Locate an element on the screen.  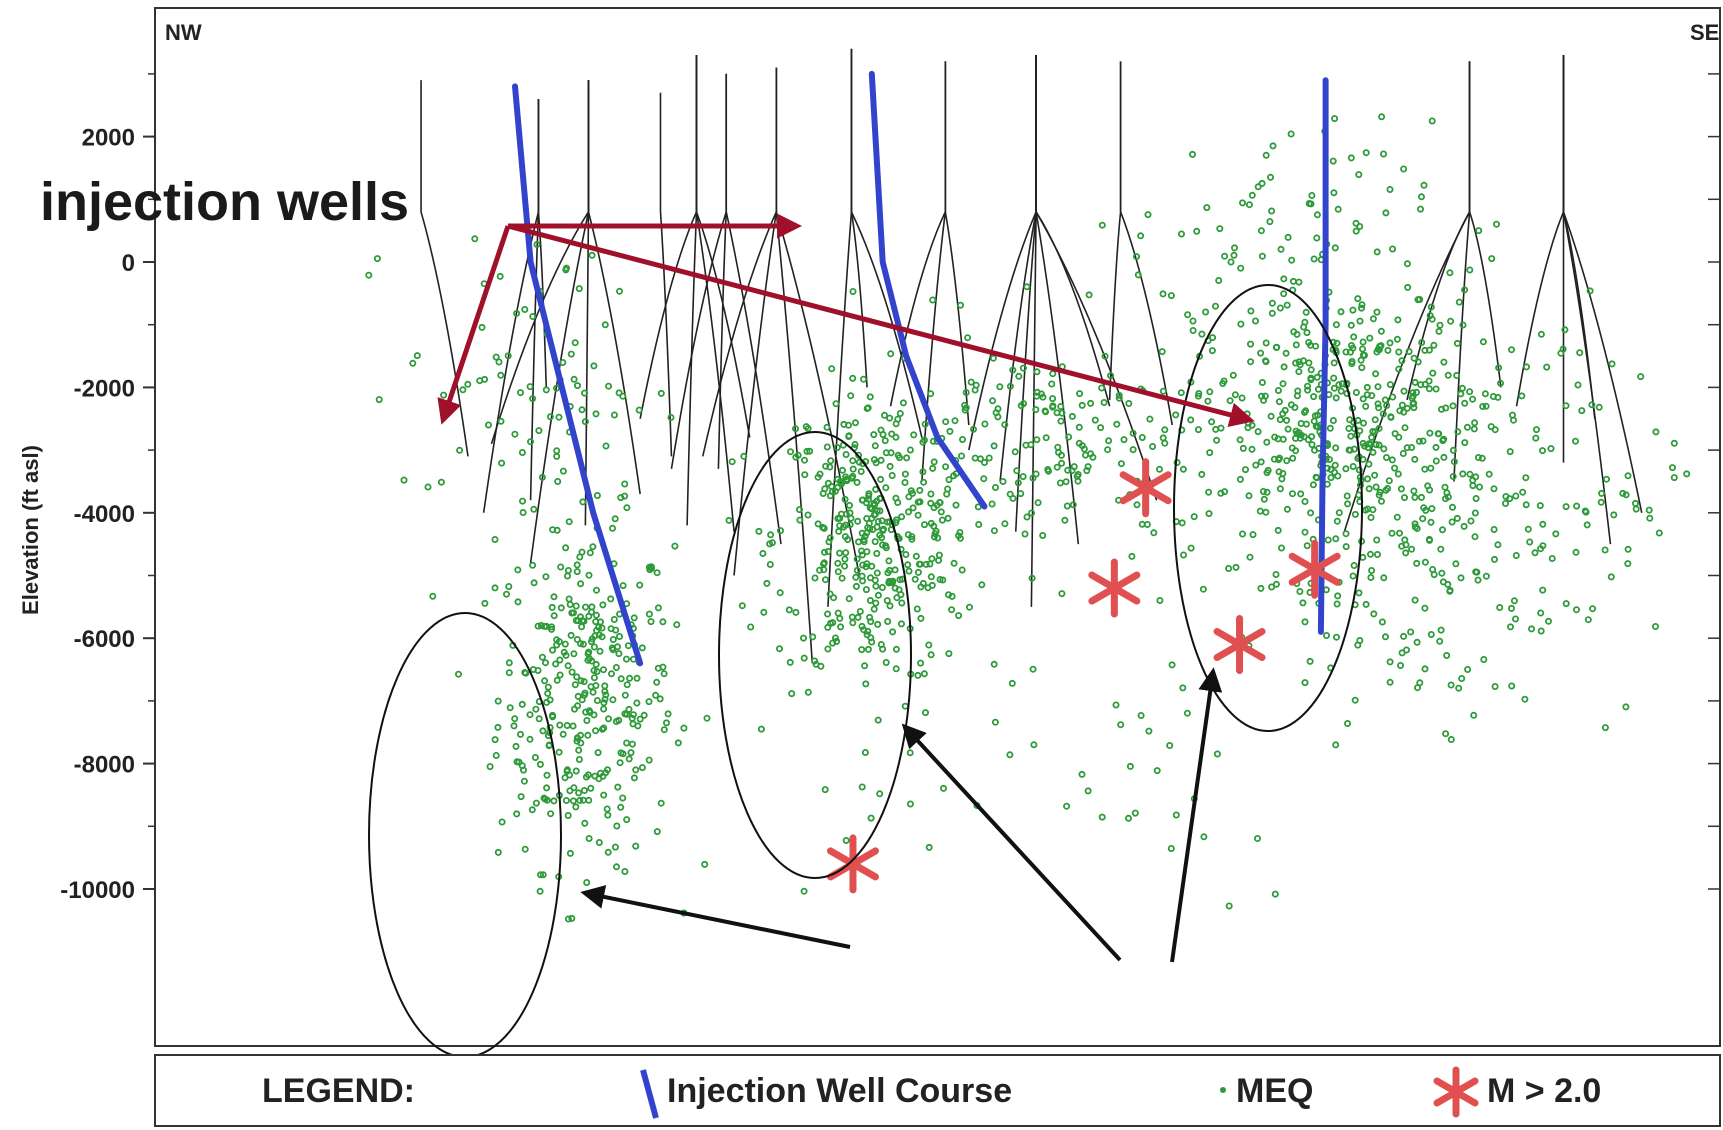
y-axis: 2000 0 -2000 -4000 -6000 -8000 -10000 is located at coordinates (107, 488).